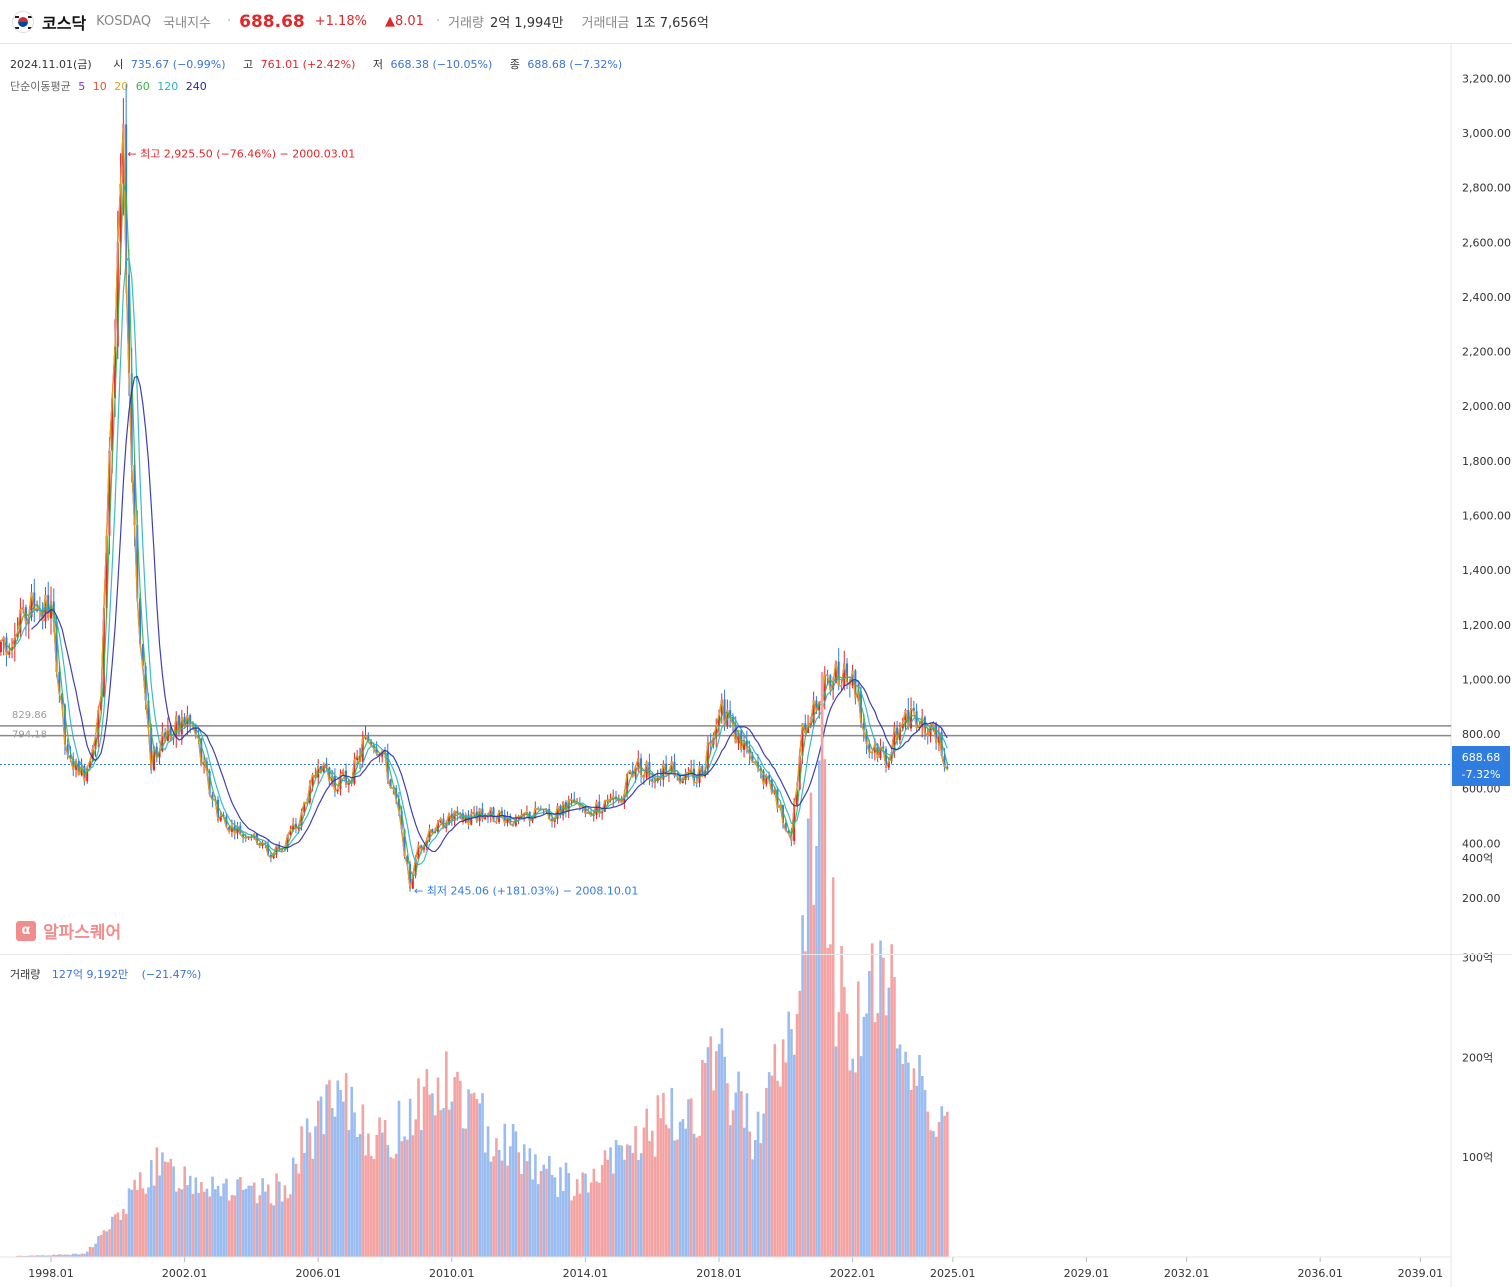  I want to click on logo-text: 알파스퀘어, so click(82, 933).